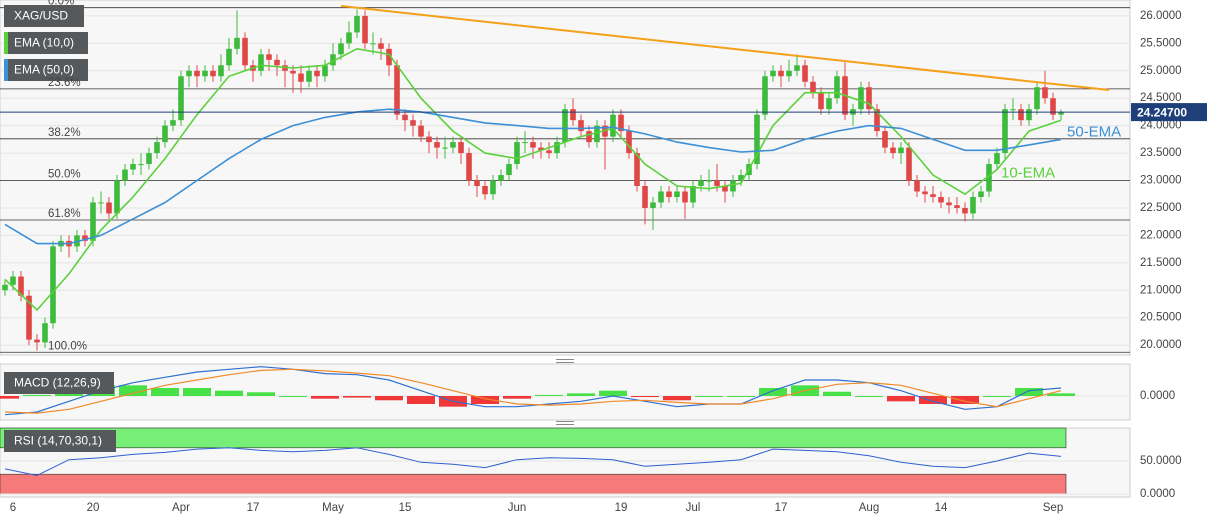 The height and width of the screenshot is (521, 1207). Describe the element at coordinates (869, 508) in the screenshot. I see `x-tick-label: Aug` at that location.